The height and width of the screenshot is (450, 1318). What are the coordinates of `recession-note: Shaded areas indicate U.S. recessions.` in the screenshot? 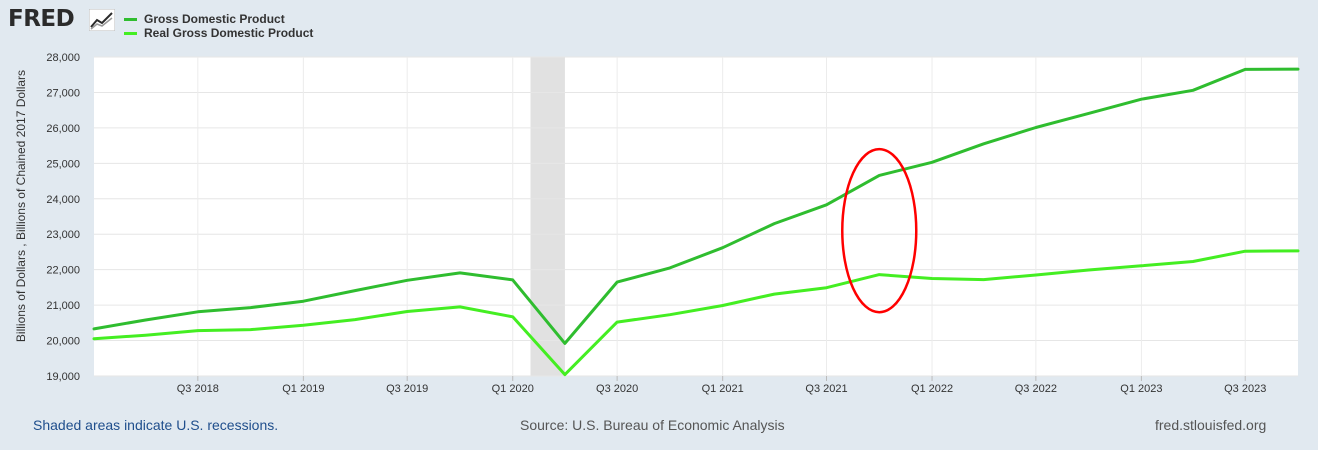 It's located at (156, 425).